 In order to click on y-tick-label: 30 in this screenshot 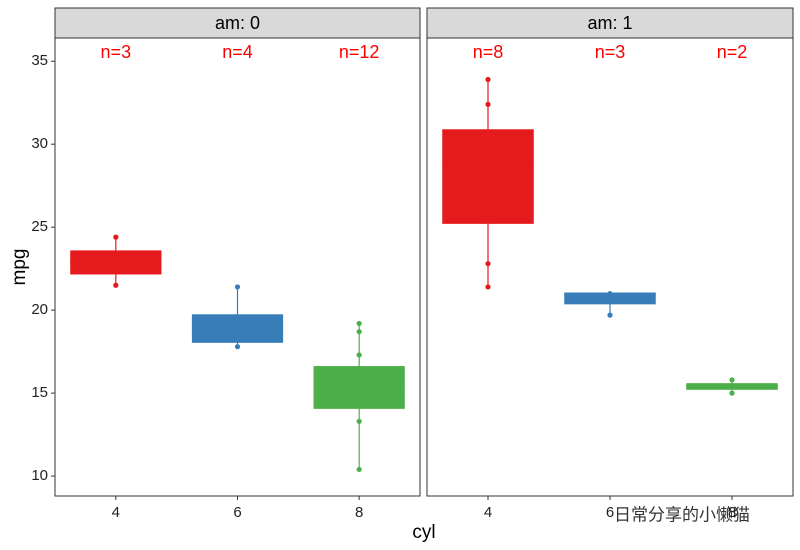, I will do `click(39, 143)`.